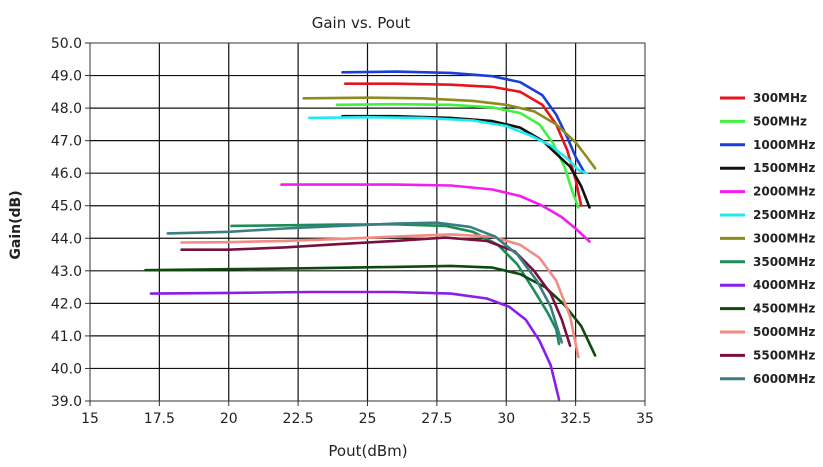  Describe the element at coordinates (66, 109) in the screenshot. I see `y-tick-label: 48.0` at that location.